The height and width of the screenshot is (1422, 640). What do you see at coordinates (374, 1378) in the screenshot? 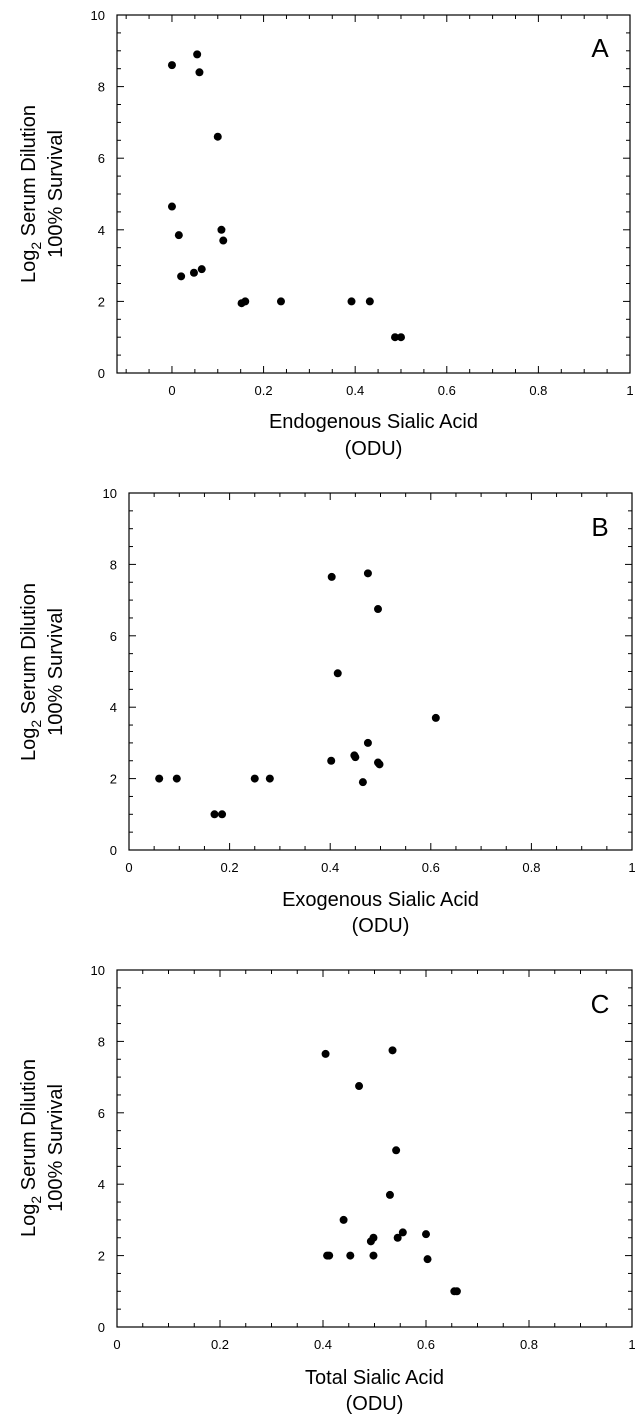
I see `x-axis-title: Total Sialic Acid` at bounding box center [374, 1378].